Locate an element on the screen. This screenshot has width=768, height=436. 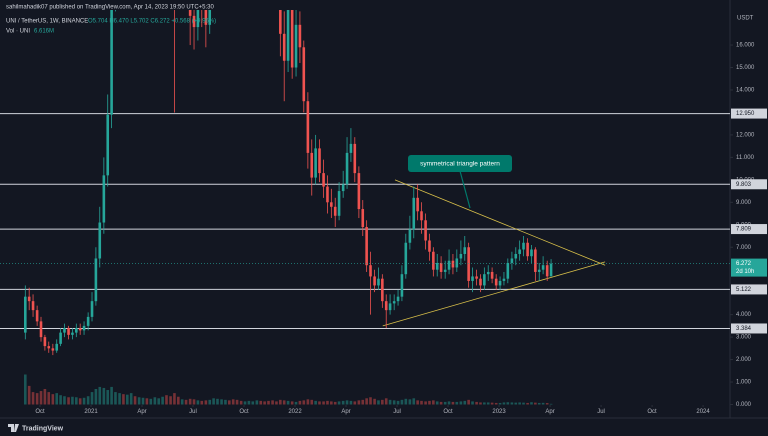
y-tick-label: 1.000 is located at coordinates (744, 383).